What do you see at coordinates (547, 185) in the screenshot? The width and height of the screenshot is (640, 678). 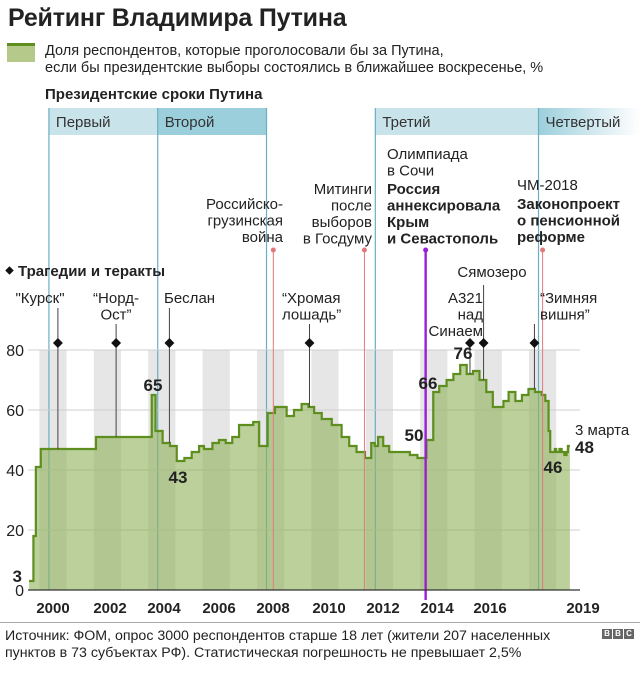 I see `event-label: ЧМ-2018` at bounding box center [547, 185].